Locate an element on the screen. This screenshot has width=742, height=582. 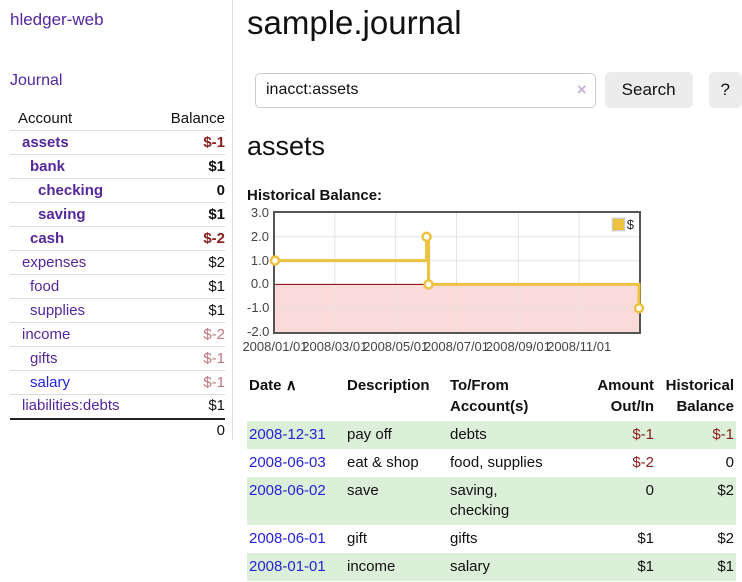
transaction-row: 2008-12-31 pay off debts $-1 $-1 is located at coordinates (491, 435).